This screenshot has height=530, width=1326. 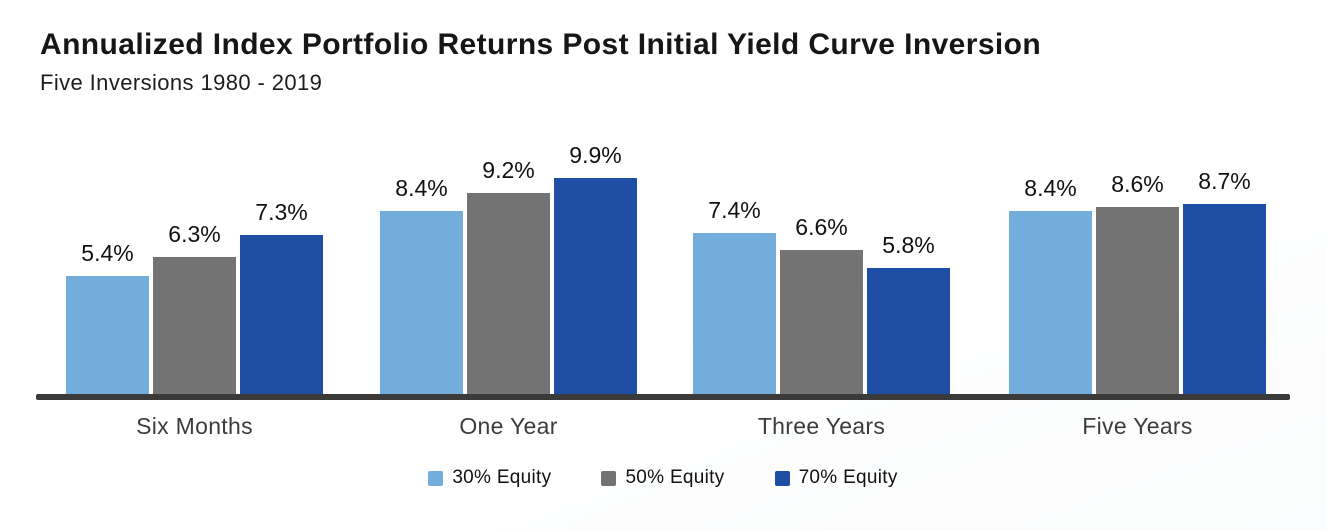 What do you see at coordinates (821, 227) in the screenshot?
I see `bar-value-label: 6.6%` at bounding box center [821, 227].